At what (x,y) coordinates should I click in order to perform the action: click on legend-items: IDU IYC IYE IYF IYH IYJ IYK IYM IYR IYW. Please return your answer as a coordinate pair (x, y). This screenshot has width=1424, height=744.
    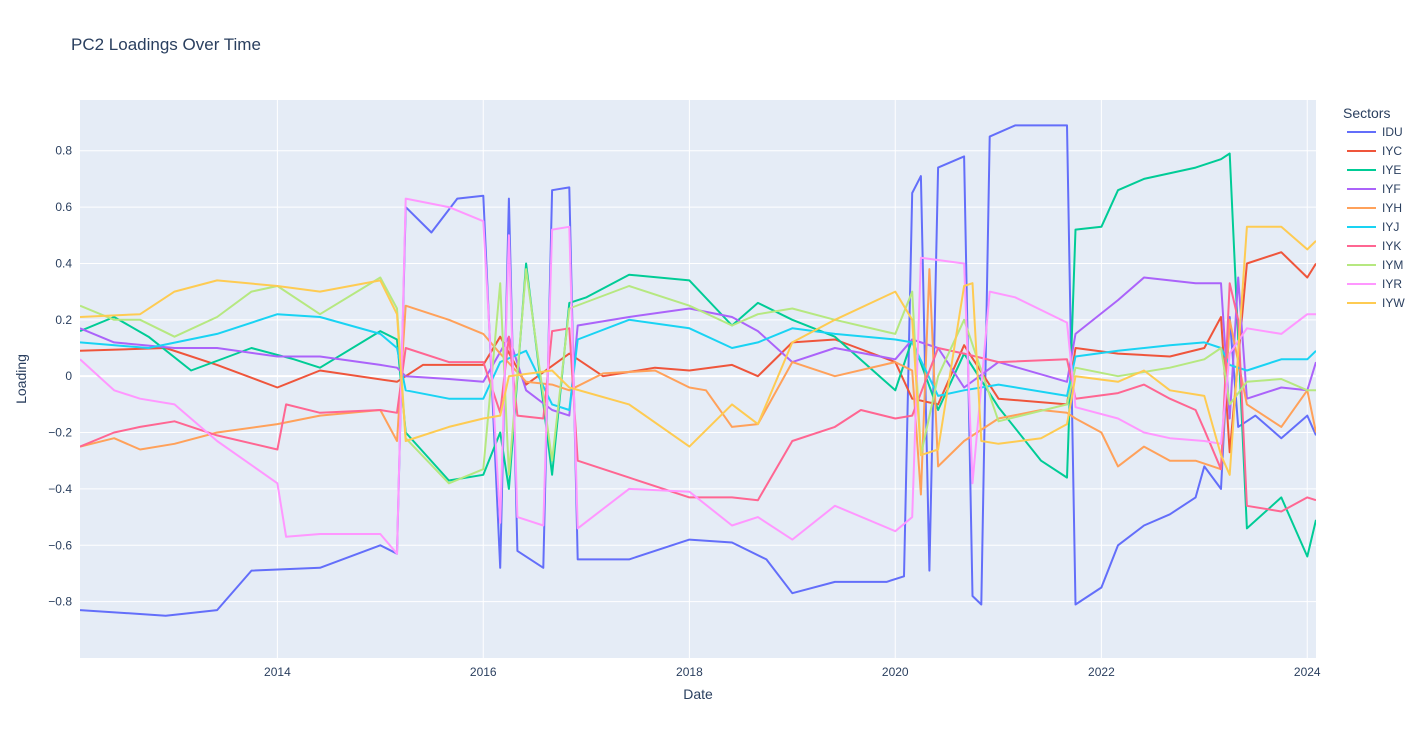
    Looking at the image, I should click on (1376, 217).